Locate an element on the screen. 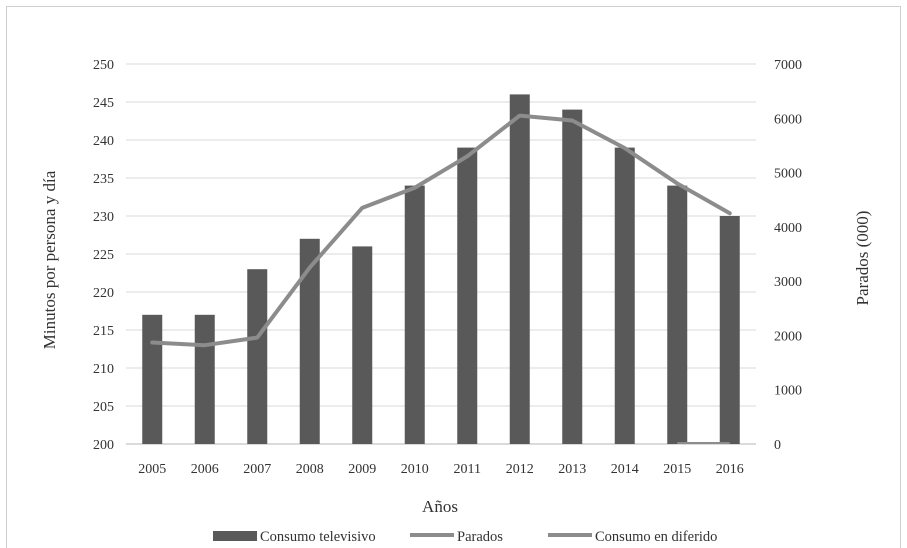 The width and height of the screenshot is (907, 548). legend-swatch-consumo-en-diferido is located at coordinates (570, 535).